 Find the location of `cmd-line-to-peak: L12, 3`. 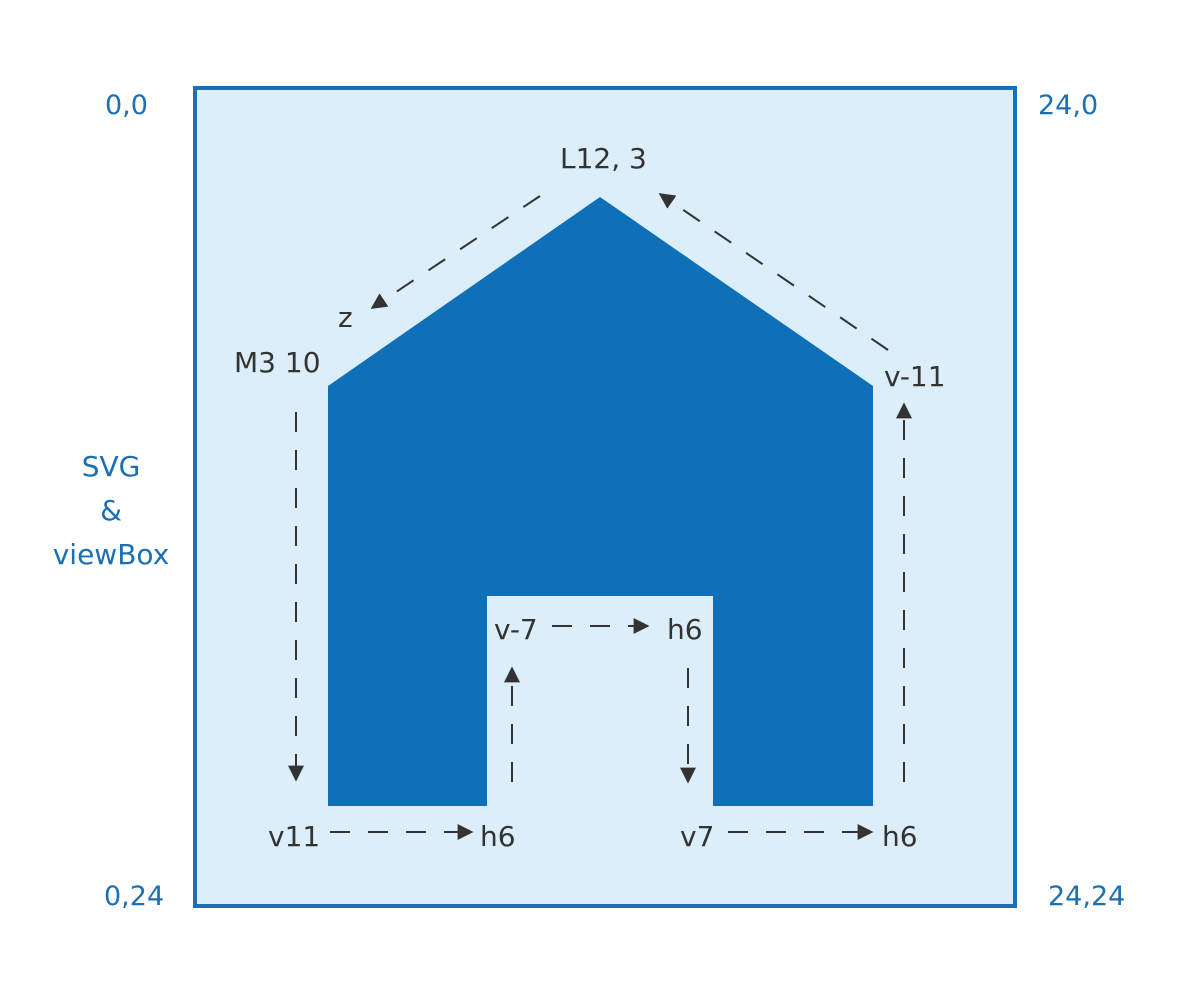

cmd-line-to-peak: L12, 3 is located at coordinates (603, 158).